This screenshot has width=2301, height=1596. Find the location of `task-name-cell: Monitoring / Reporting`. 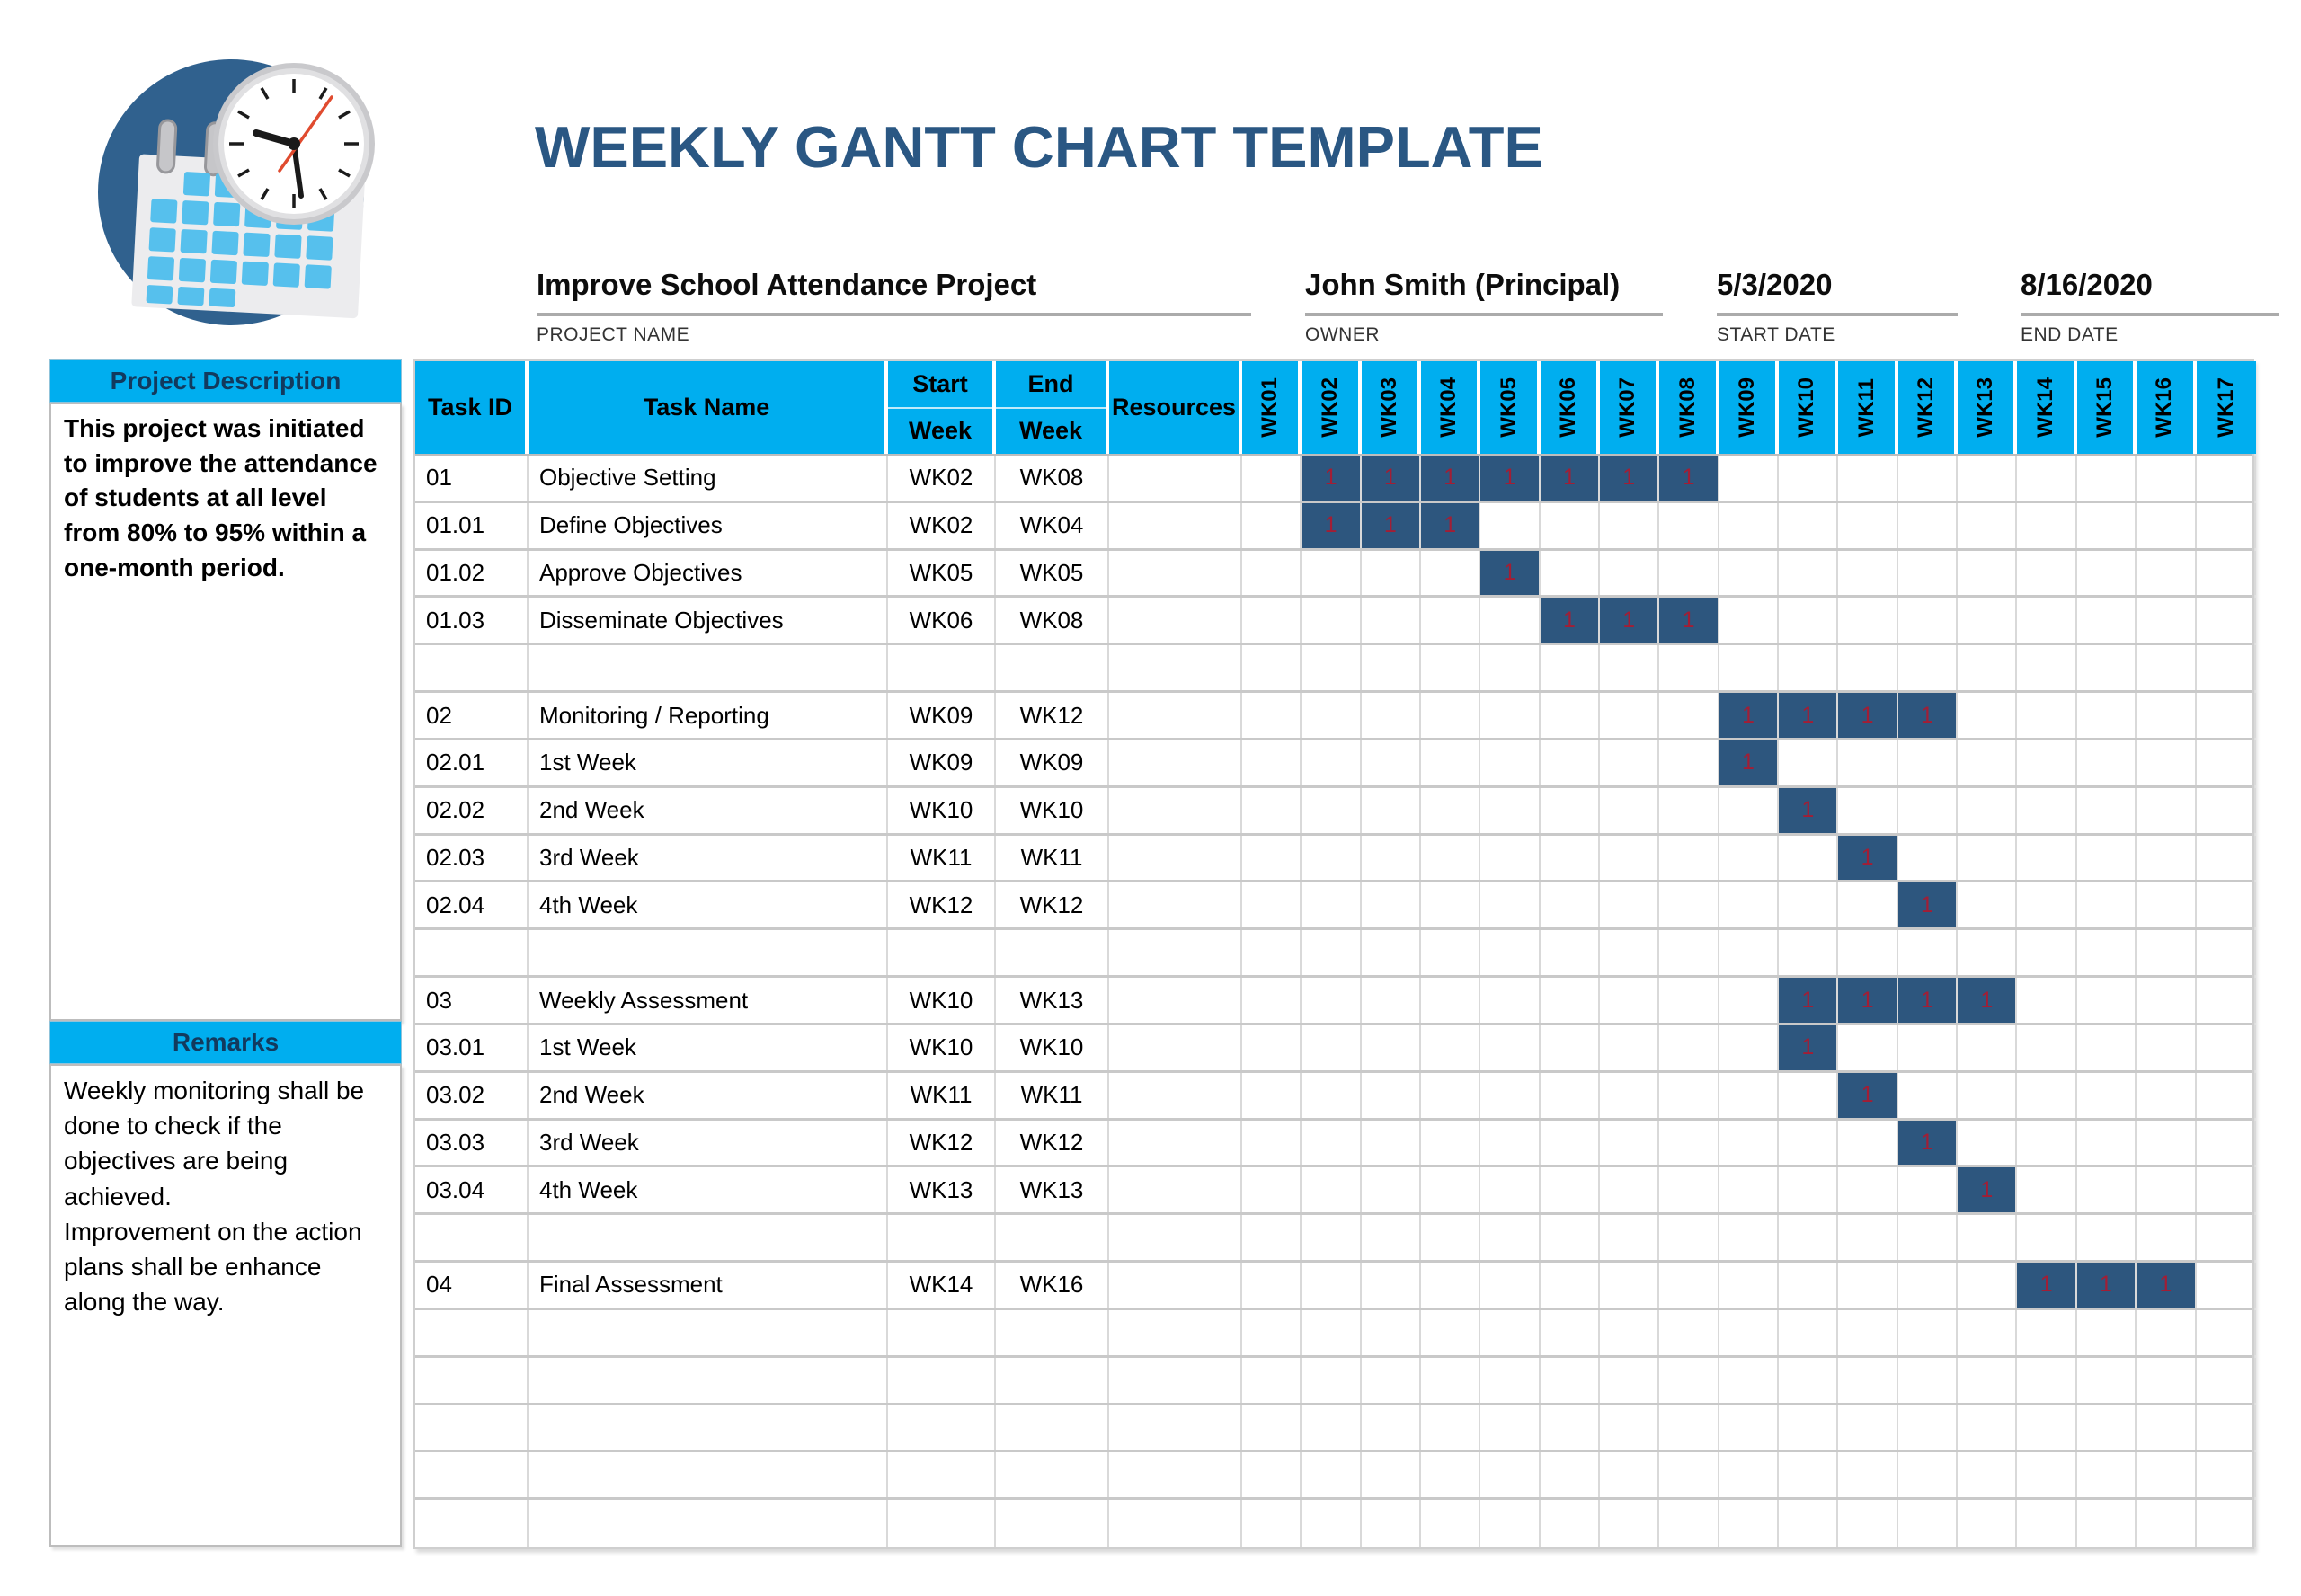

task-name-cell: Monitoring / Reporting is located at coordinates (708, 715).